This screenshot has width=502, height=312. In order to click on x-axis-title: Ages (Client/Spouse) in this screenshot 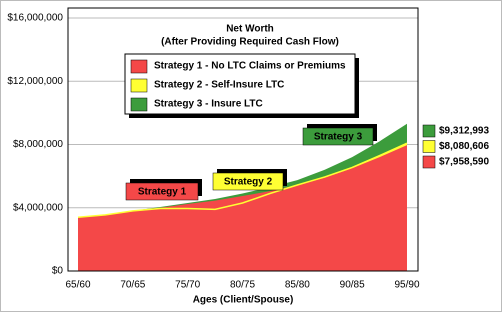, I will do `click(243, 300)`.